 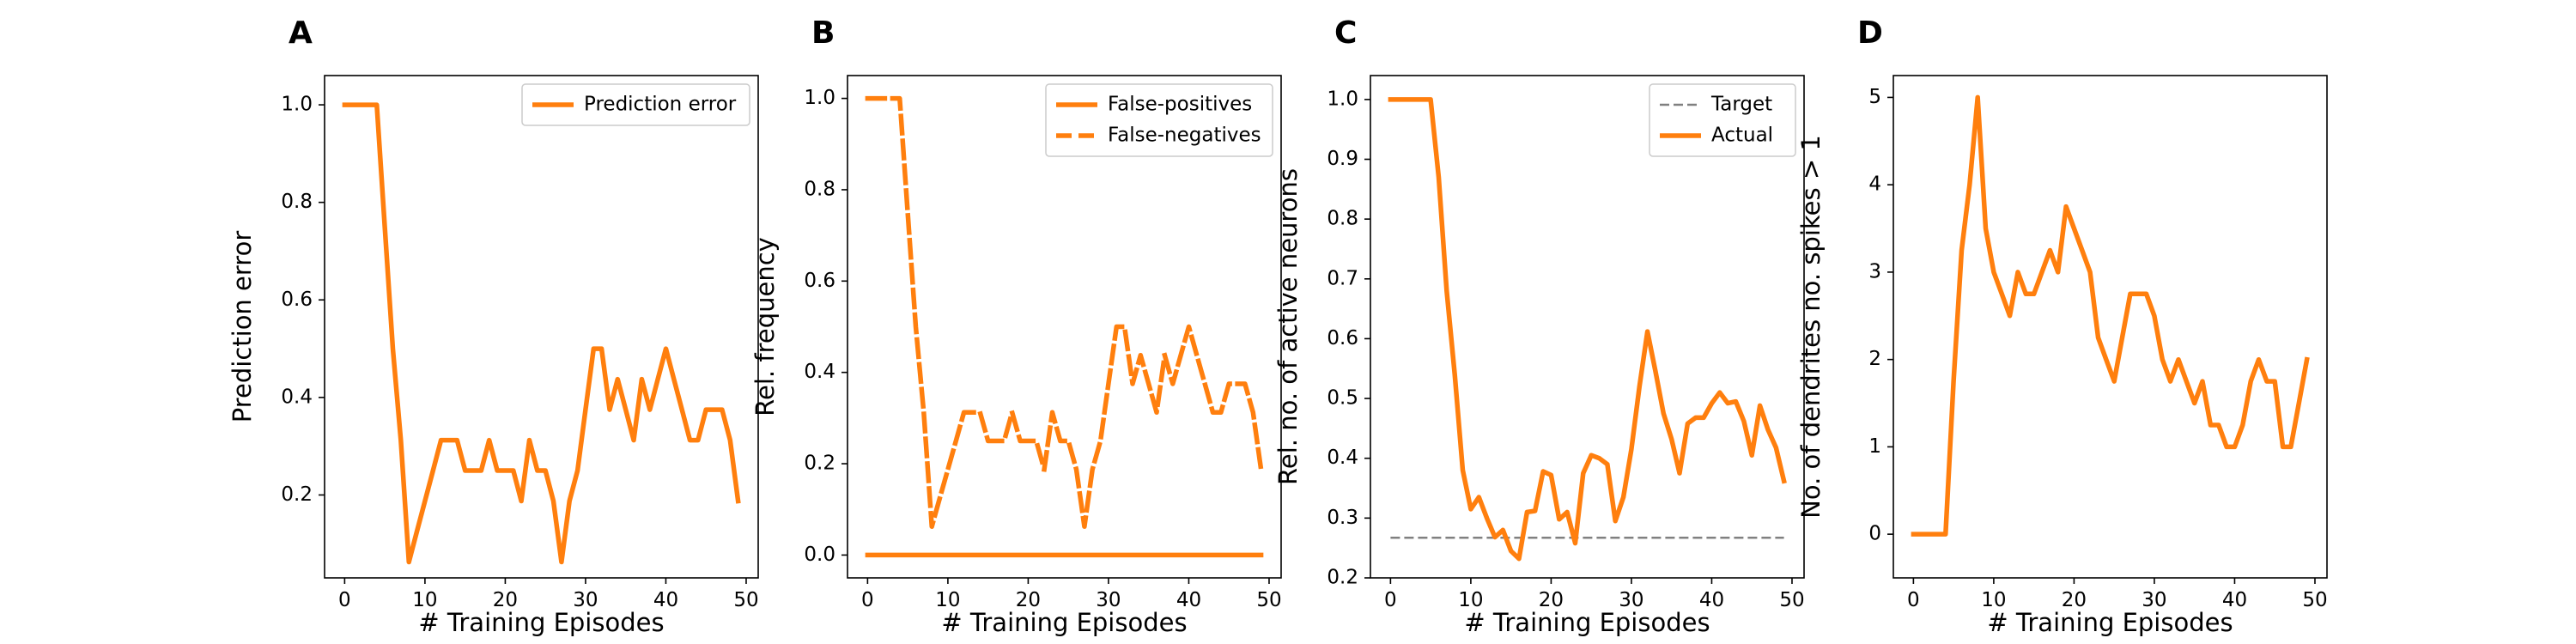 I want to click on y-tick-label: 1, so click(x=1874, y=446).